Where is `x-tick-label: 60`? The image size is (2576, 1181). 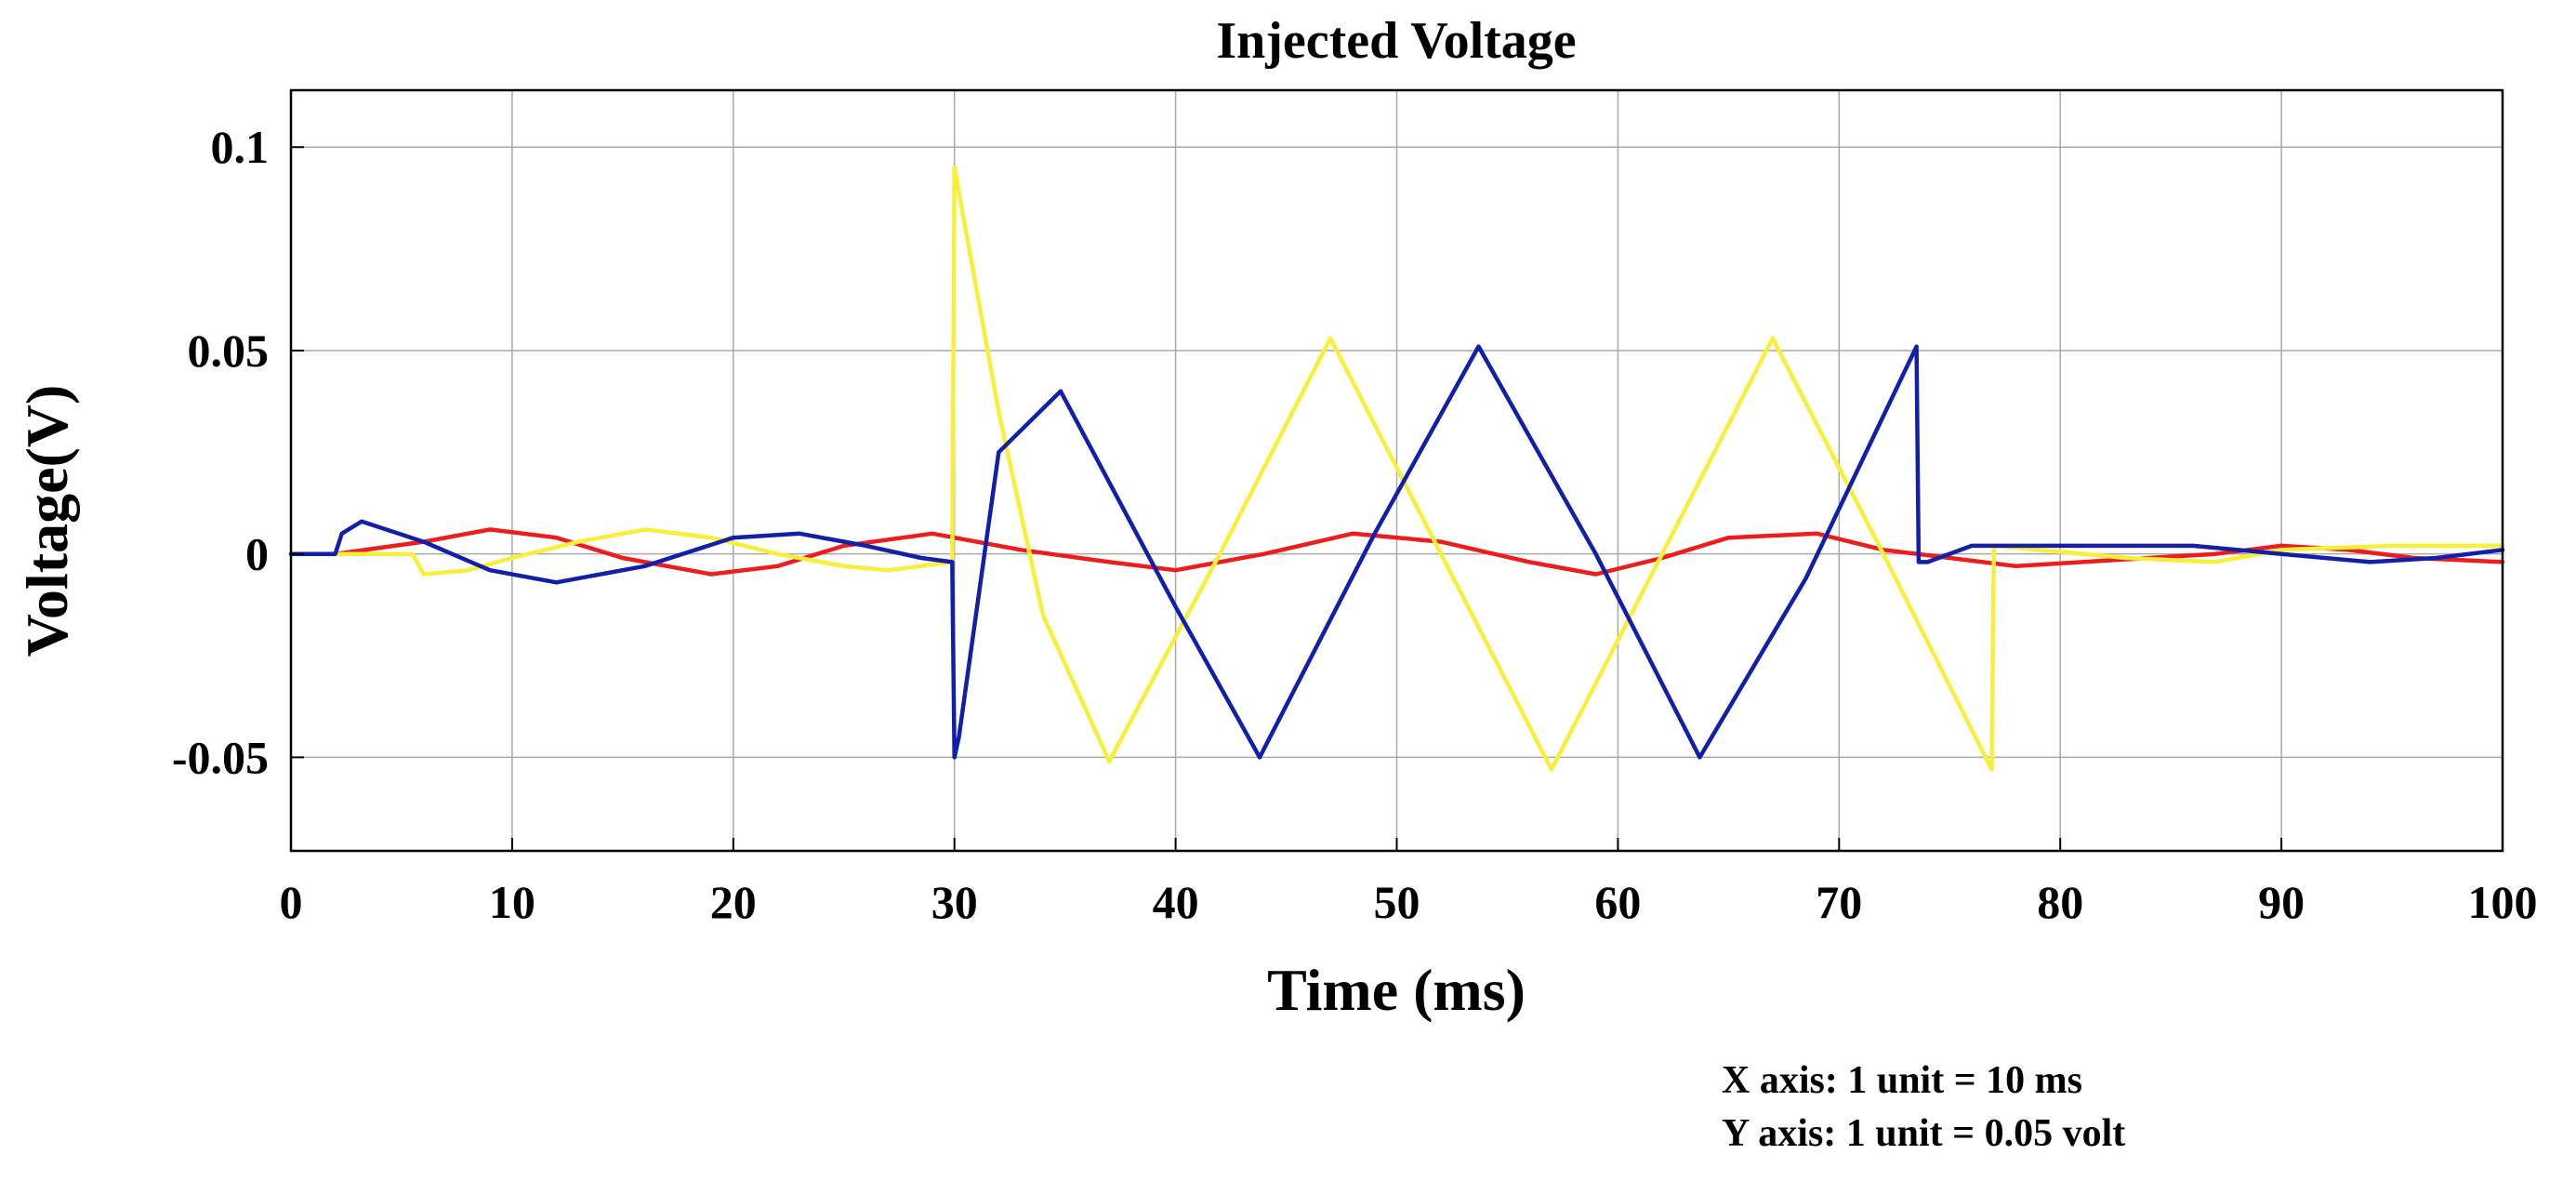 x-tick-label: 60 is located at coordinates (1617, 902).